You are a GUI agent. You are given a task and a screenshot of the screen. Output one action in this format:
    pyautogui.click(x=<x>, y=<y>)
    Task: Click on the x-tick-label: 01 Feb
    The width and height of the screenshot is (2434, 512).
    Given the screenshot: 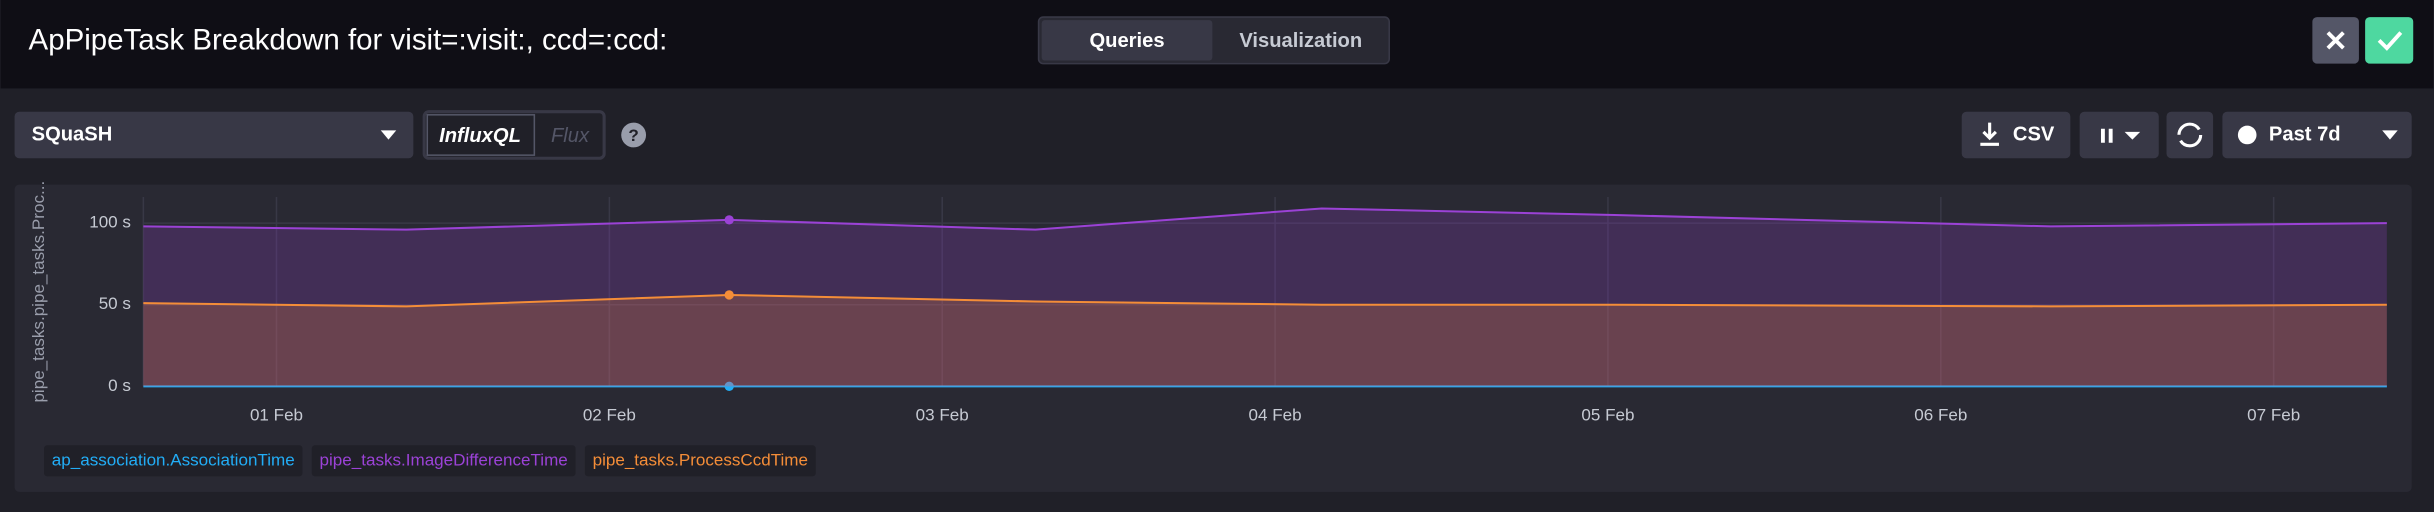 What is the action you would take?
    pyautogui.click(x=276, y=414)
    